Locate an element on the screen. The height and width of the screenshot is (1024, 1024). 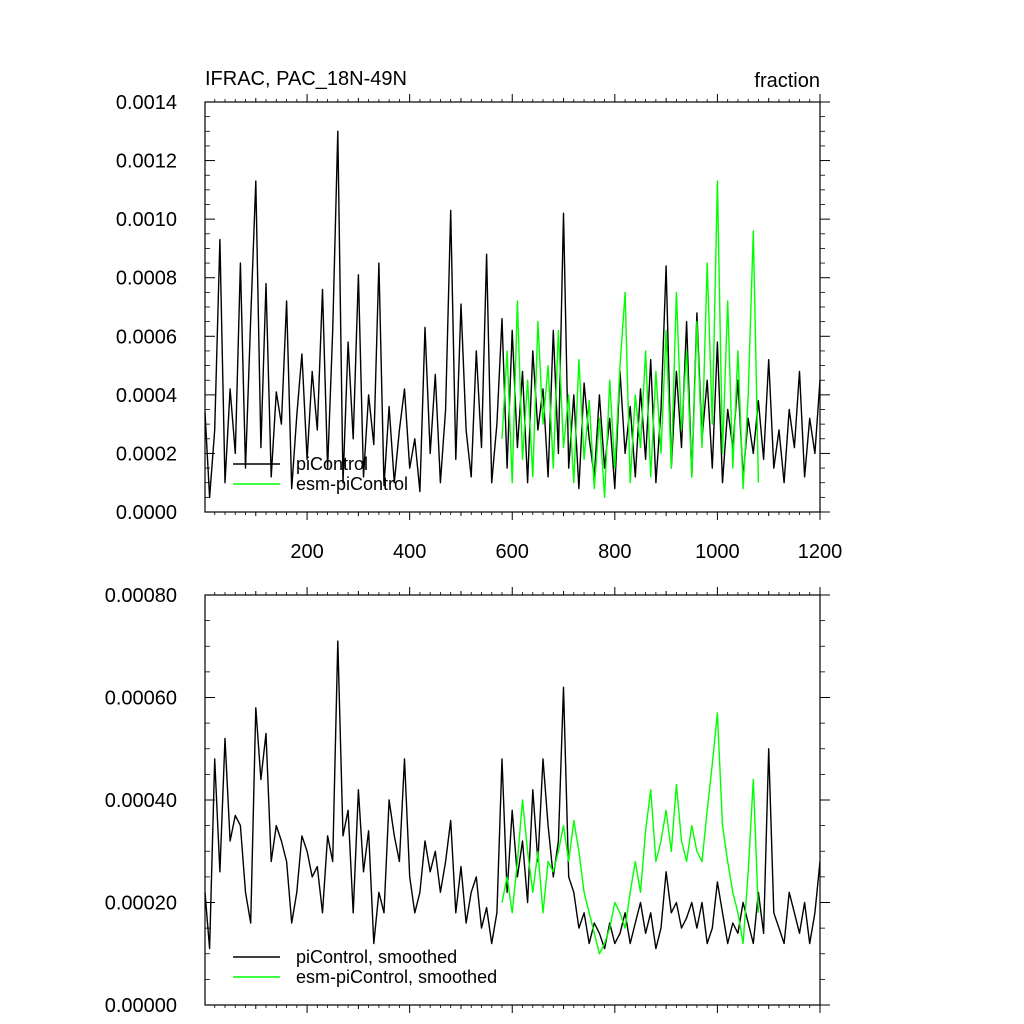
legend-label: piControl, smoothed is located at coordinates (376, 957).